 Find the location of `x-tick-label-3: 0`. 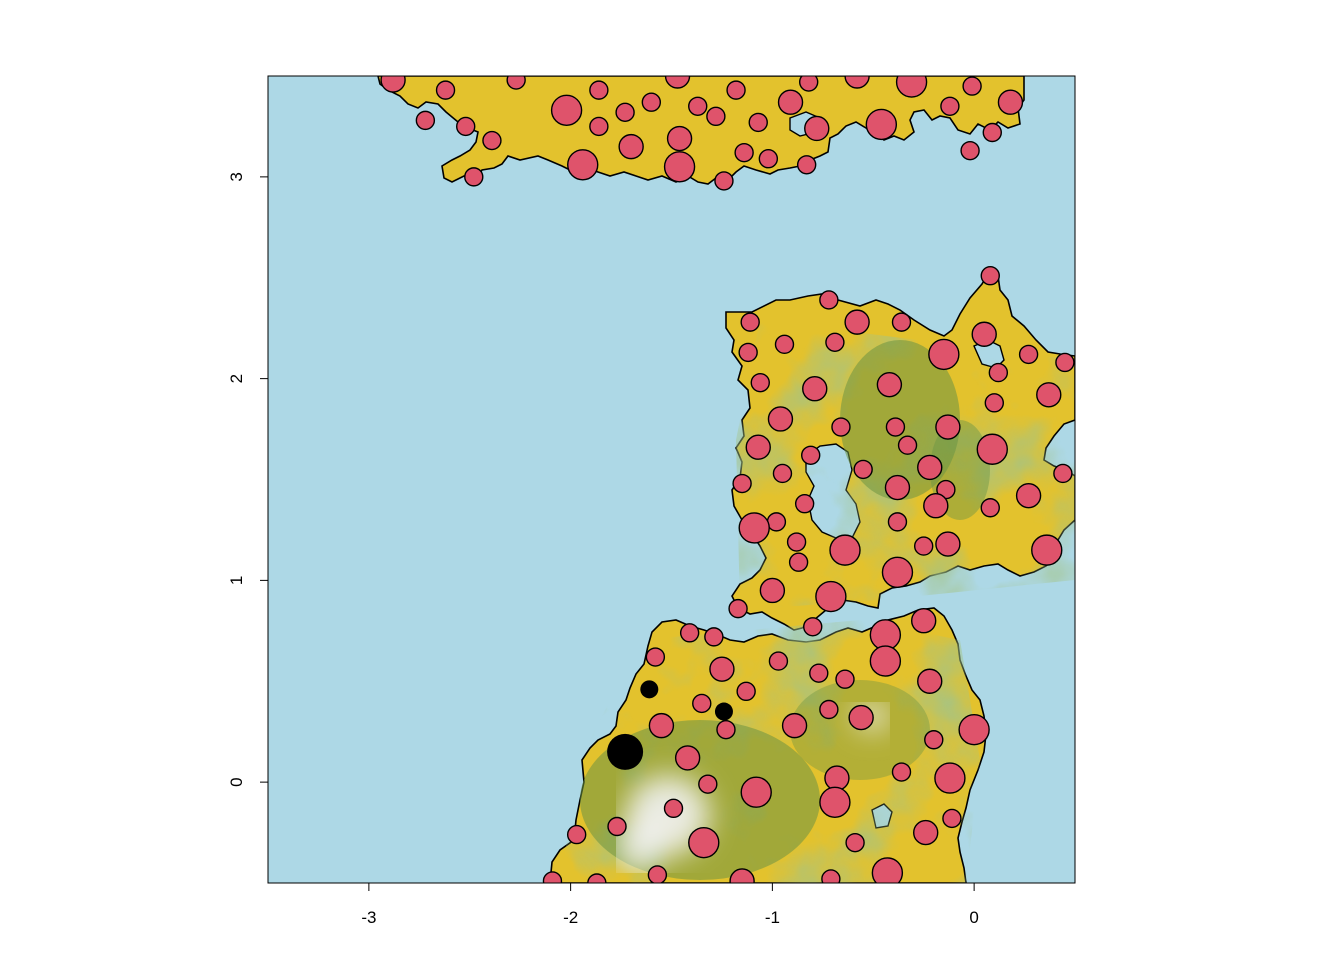

x-tick-label-3: 0 is located at coordinates (973, 917).